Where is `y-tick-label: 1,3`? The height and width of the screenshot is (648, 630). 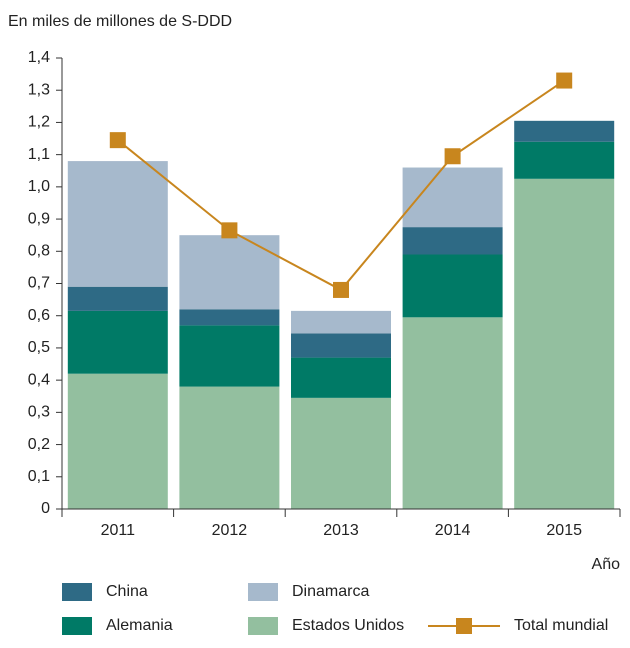 y-tick-label: 1,3 is located at coordinates (39, 89).